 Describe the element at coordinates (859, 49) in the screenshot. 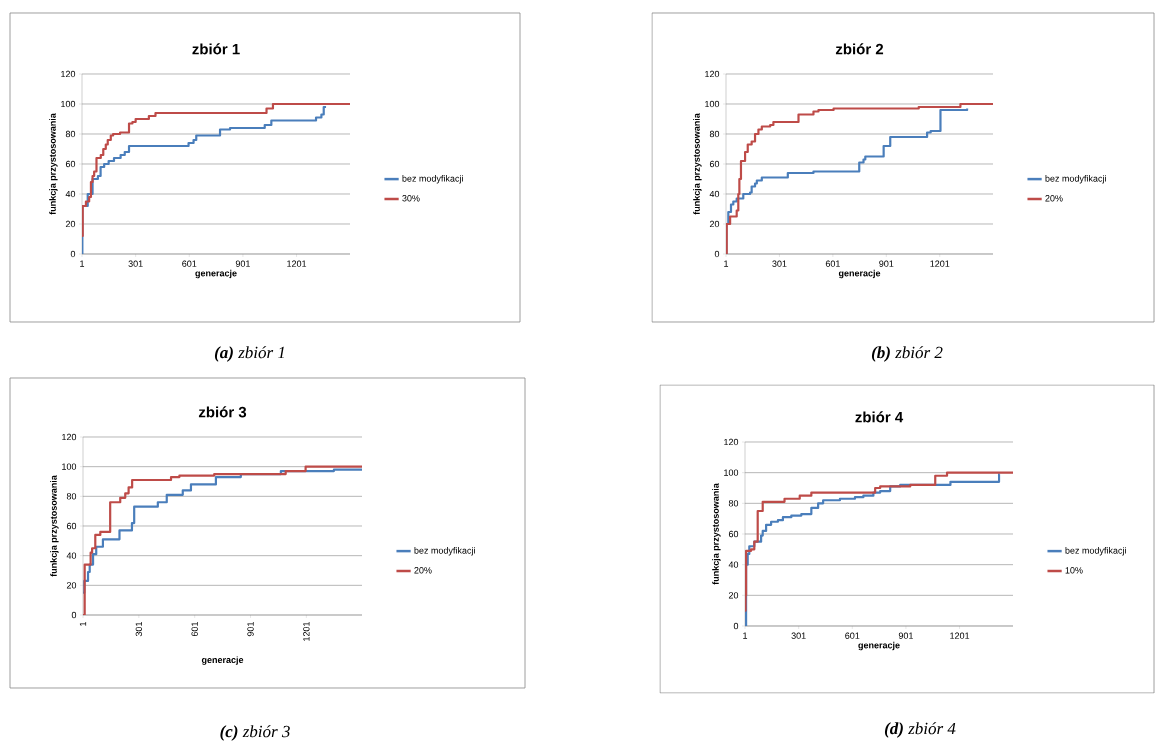

I see `chart-title: zbiór 2` at that location.